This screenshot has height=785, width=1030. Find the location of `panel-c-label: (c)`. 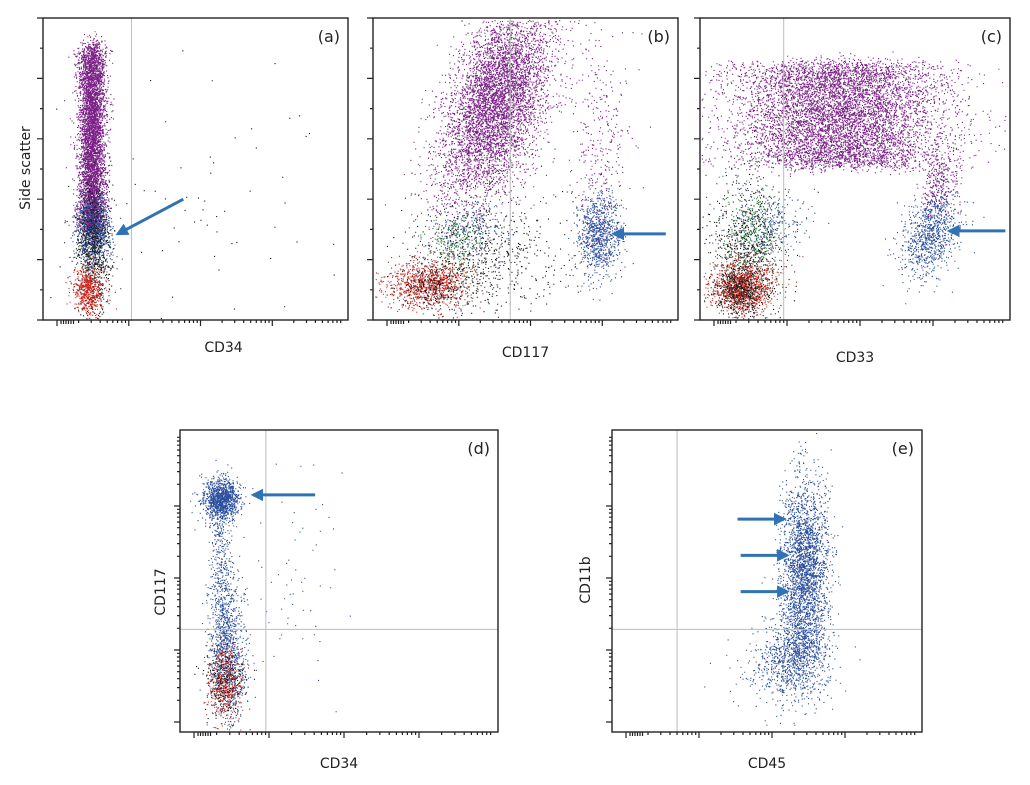

panel-c-label: (c) is located at coordinates (991, 36).